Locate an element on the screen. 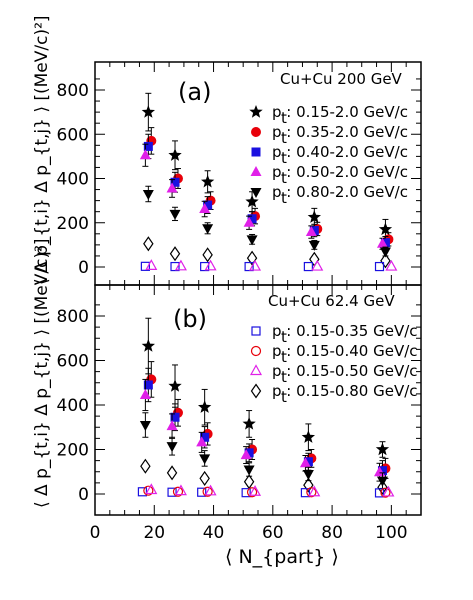 Image resolution: width=473 pixels, height=600 pixels. panel-a-tag: (a) is located at coordinates (194, 92).